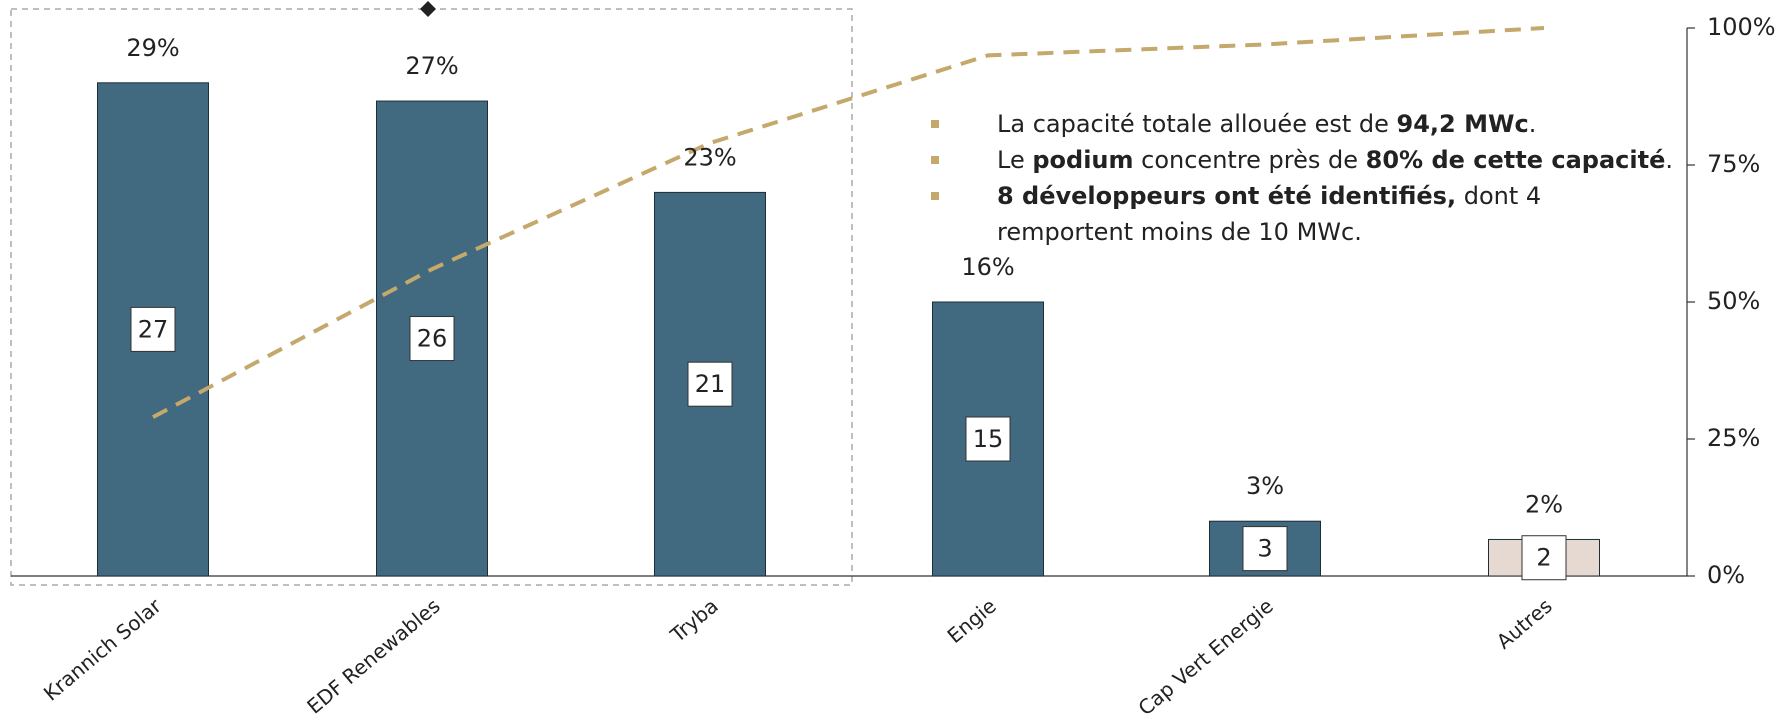 Image resolution: width=1781 pixels, height=716 pixels. Describe the element at coordinates (1741, 27) in the screenshot. I see `y2-tick-label: 100%` at that location.